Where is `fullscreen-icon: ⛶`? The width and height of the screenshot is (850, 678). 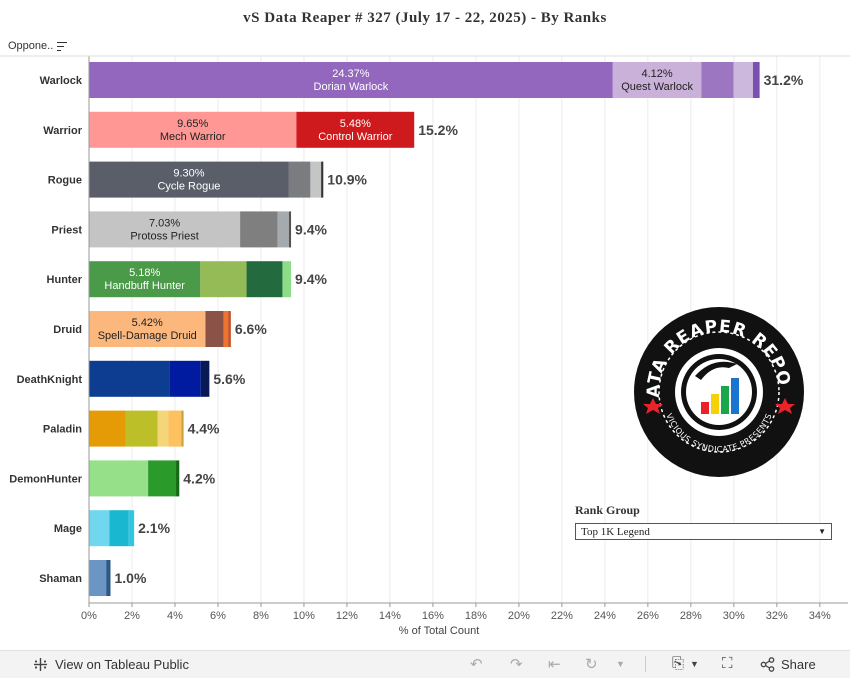
fullscreen-icon: ⛶ is located at coordinates (727, 663).